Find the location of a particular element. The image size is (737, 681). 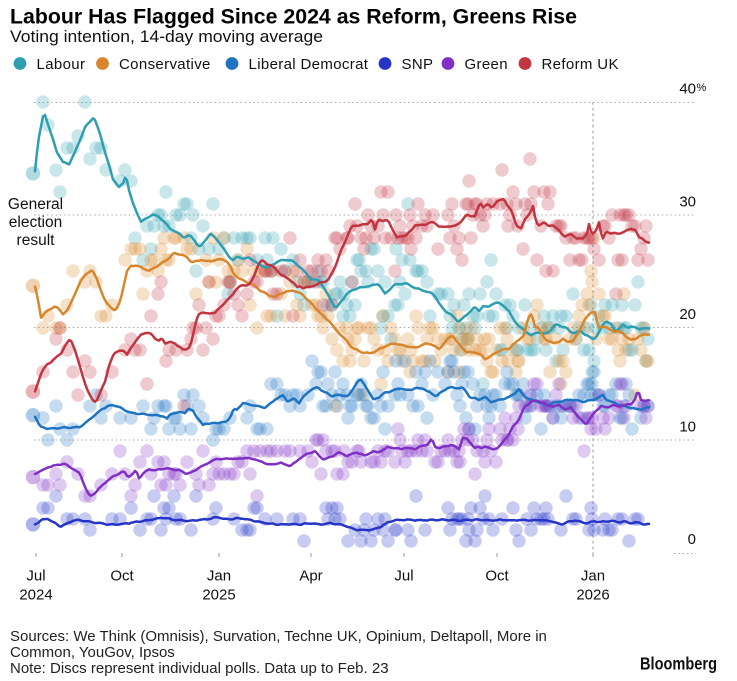

svg-text: 20 is located at coordinates (687, 314).